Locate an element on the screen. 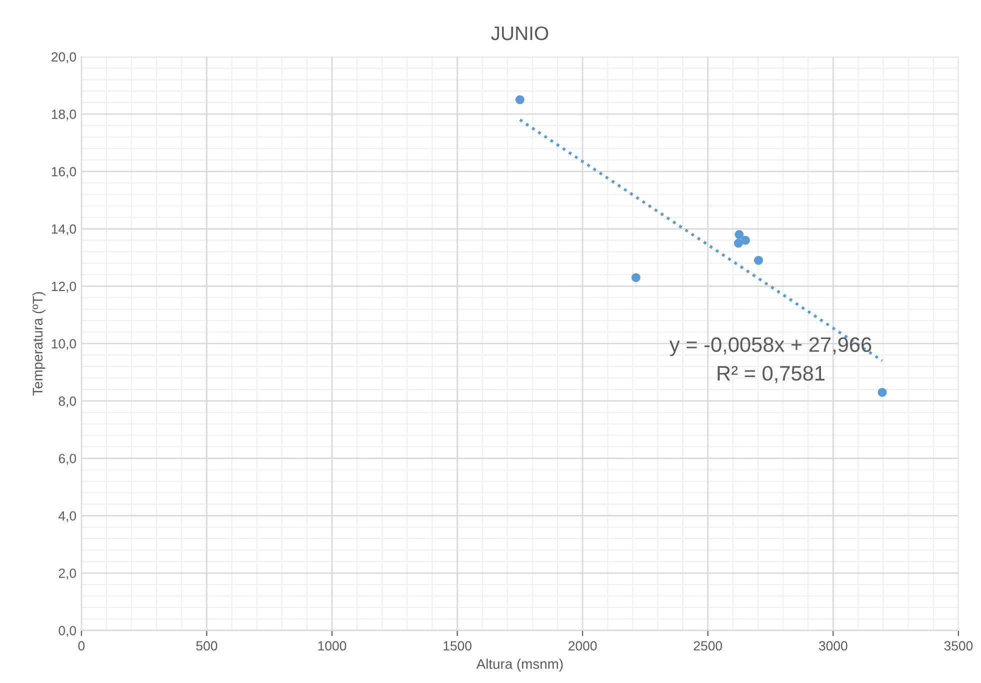 This screenshot has width=981, height=683. x-tick-label: 2500 is located at coordinates (708, 646).